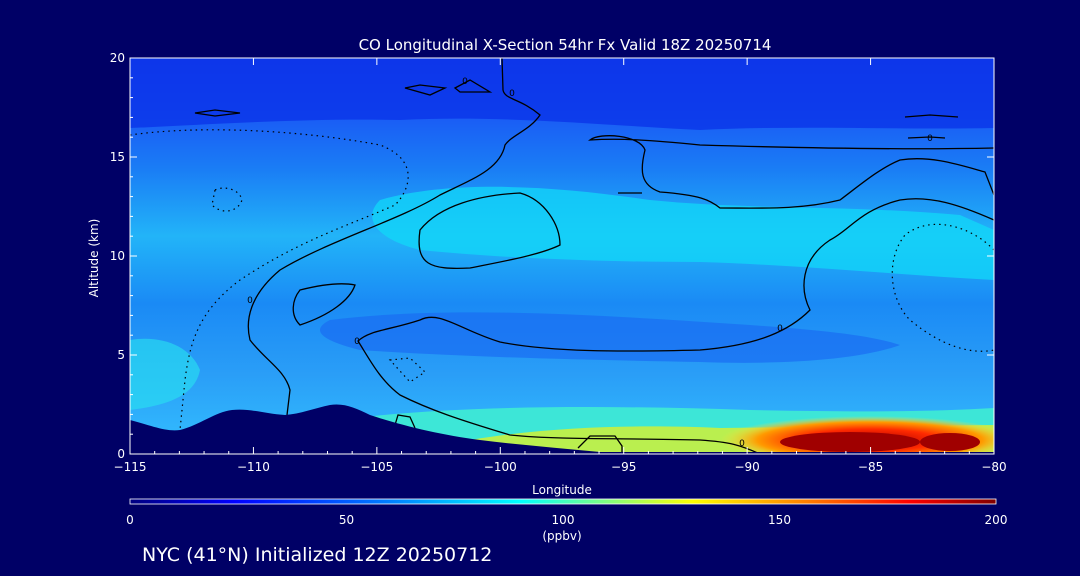 The height and width of the screenshot is (576, 1080). Describe the element at coordinates (376, 467) in the screenshot. I see `x-tick-label: −105` at that location.